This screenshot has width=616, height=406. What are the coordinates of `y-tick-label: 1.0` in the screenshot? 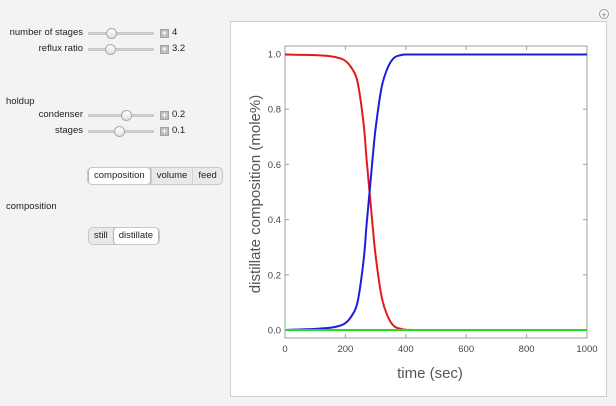 It's located at (274, 55).